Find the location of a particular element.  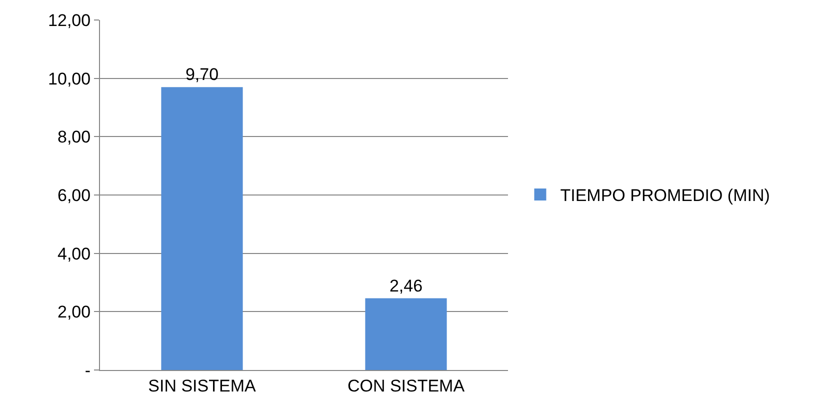

y-tick-label: 6,00 is located at coordinates (74, 195).